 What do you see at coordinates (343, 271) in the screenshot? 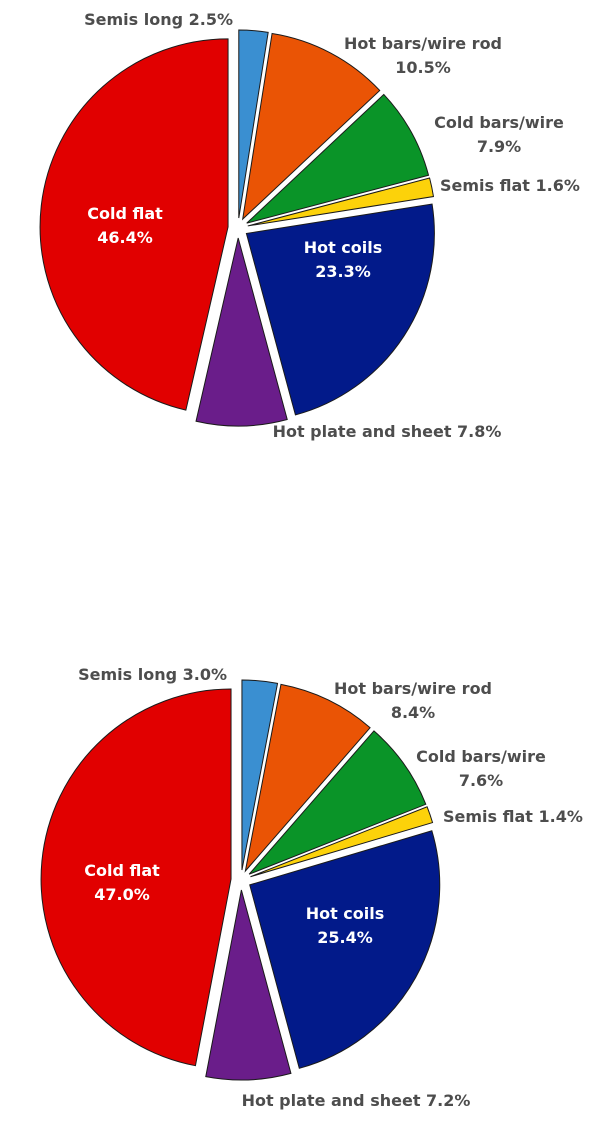
I see `label-hot-coils-value: 23.3%` at bounding box center [343, 271].